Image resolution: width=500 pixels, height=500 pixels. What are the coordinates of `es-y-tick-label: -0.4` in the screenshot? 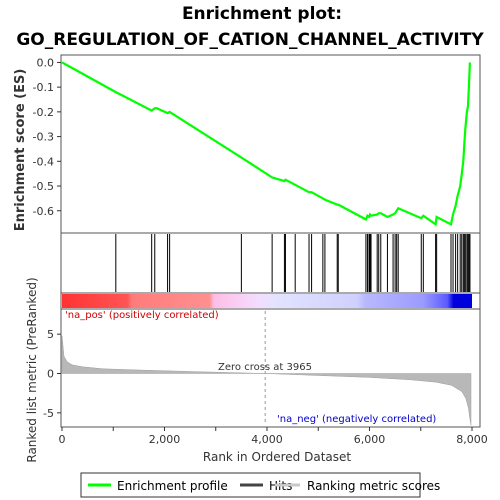 It's located at (43, 161).